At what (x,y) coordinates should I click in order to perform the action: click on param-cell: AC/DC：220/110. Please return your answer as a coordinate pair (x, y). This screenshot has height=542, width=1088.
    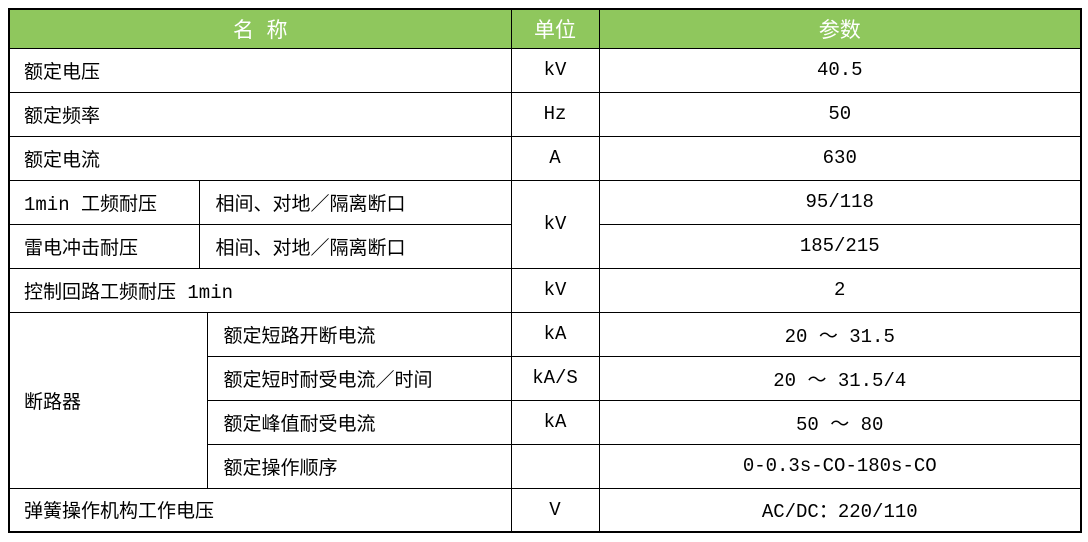
    Looking at the image, I should click on (840, 510).